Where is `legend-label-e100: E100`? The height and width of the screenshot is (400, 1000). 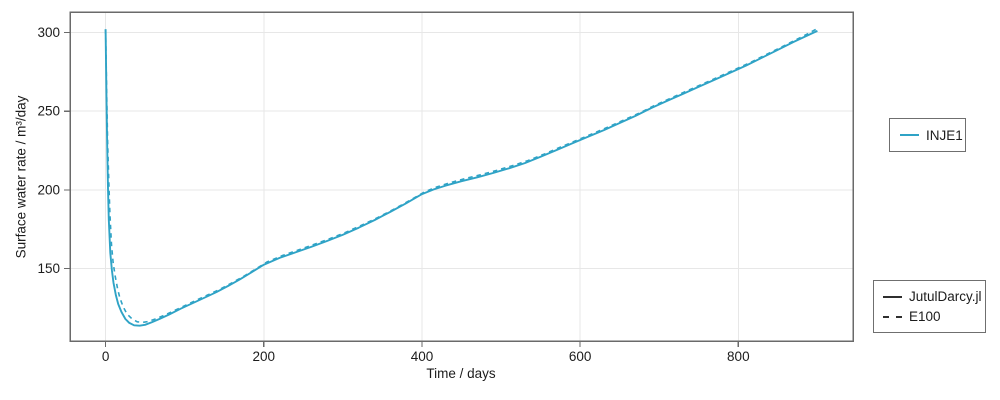 legend-label-e100: E100 is located at coordinates (925, 316).